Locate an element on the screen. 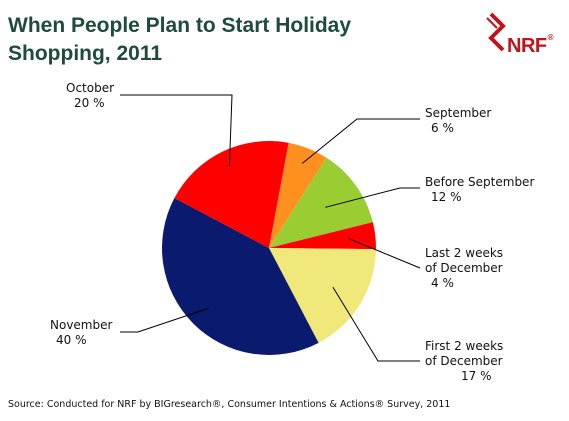  pie-slice-october is located at coordinates (231, 194).